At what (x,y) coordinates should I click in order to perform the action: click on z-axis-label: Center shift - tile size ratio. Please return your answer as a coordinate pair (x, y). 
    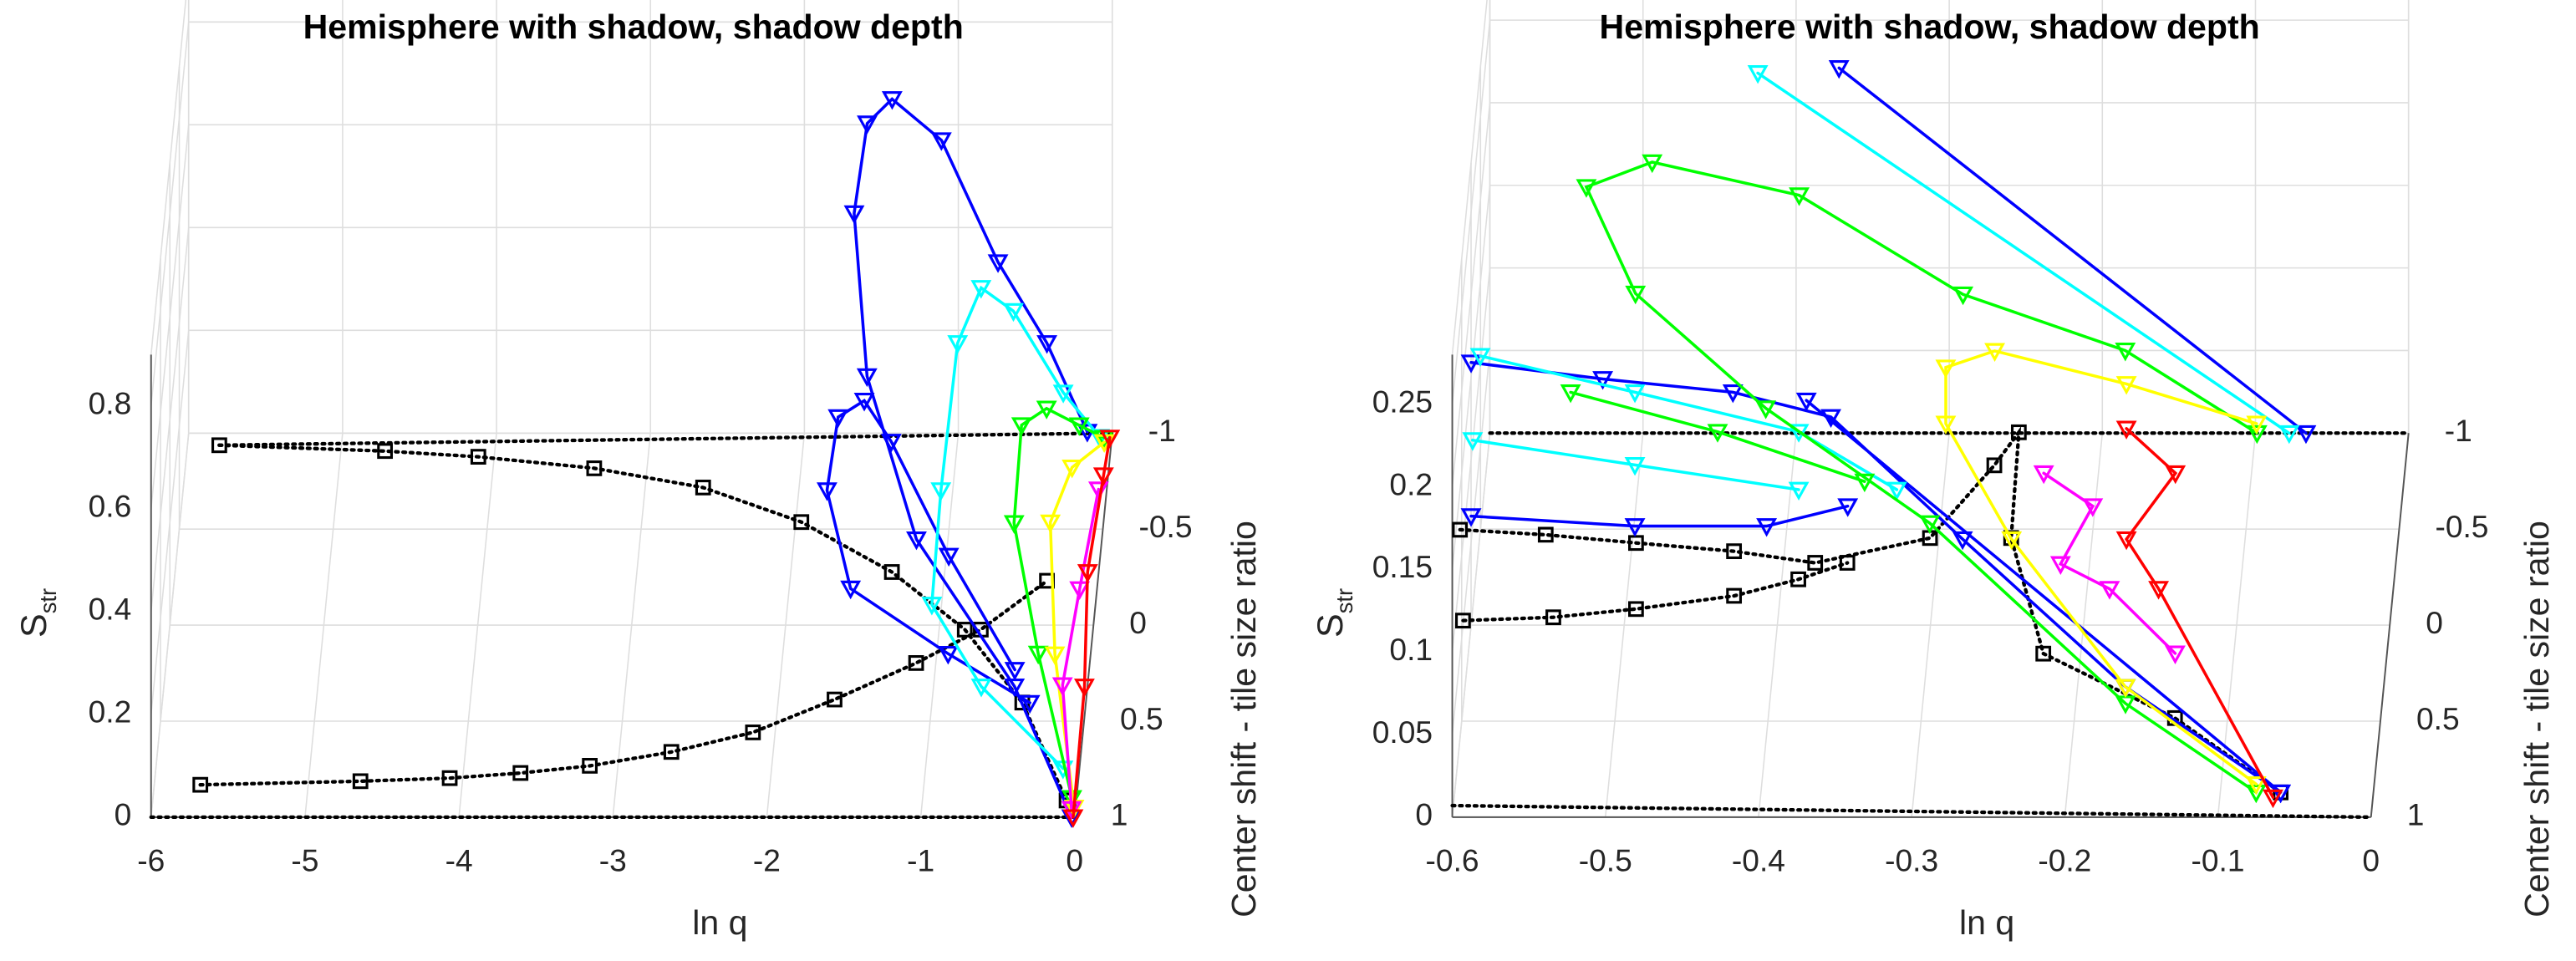
    Looking at the image, I should click on (2536, 720).